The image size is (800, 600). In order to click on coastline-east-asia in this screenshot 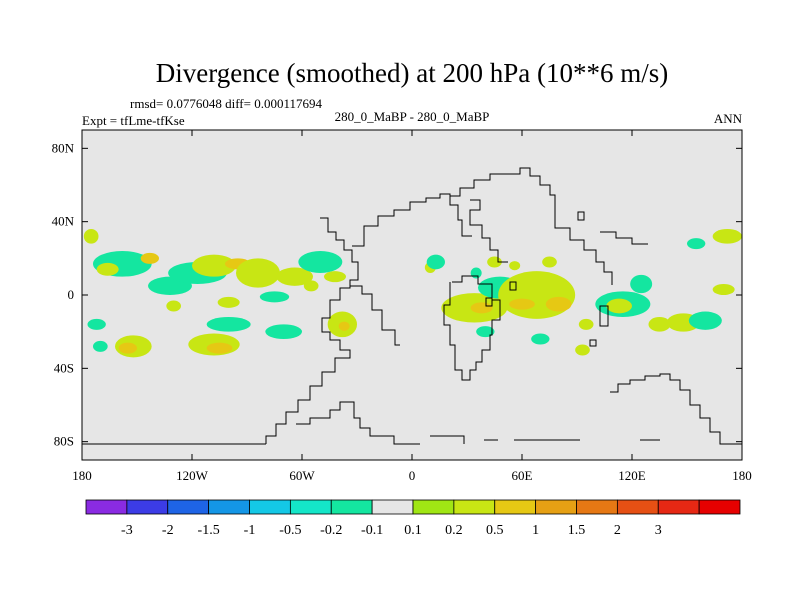, I will do `click(624, 238)`.